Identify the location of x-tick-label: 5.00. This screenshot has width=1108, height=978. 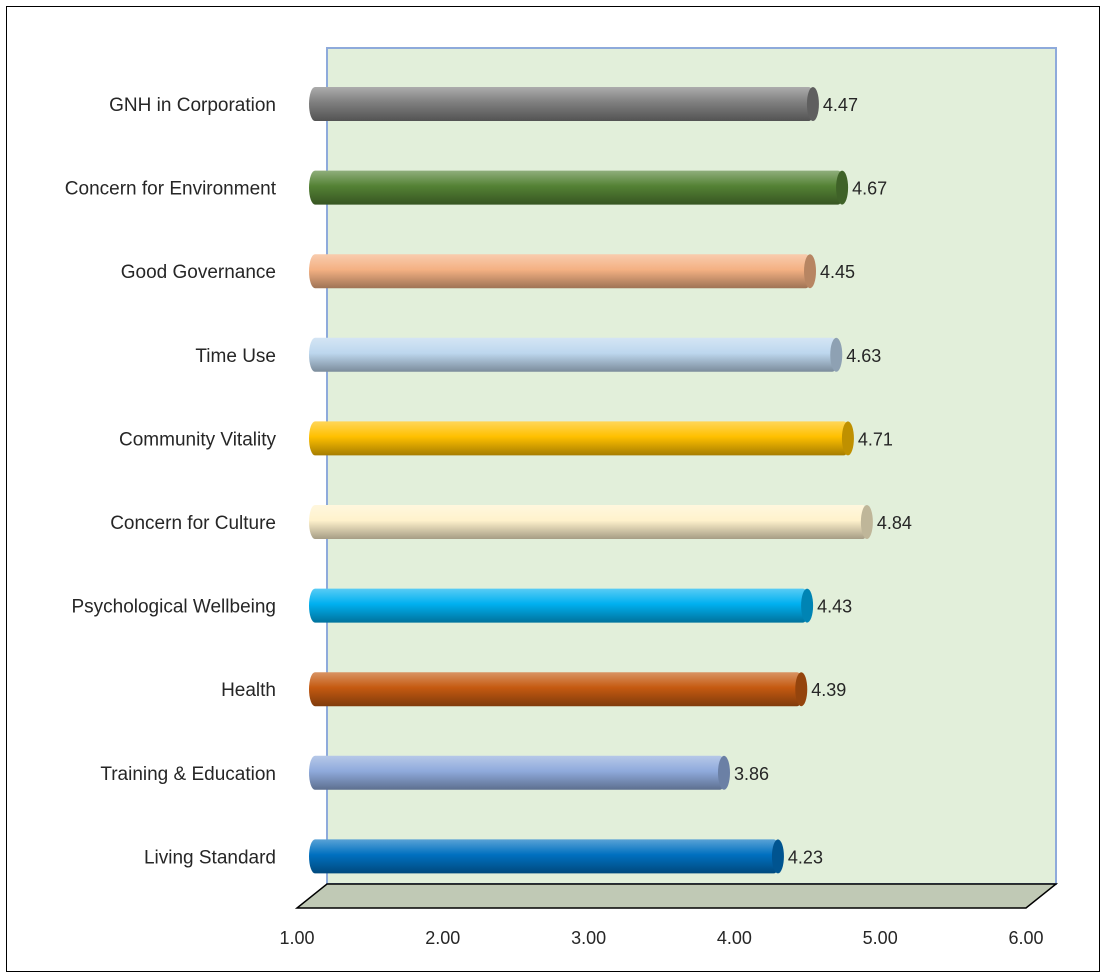
(880, 938).